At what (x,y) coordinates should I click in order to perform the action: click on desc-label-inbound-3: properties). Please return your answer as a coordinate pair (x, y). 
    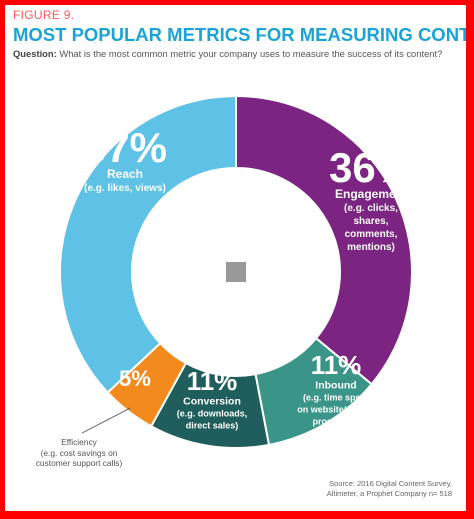
    Looking at the image, I should click on (335, 422).